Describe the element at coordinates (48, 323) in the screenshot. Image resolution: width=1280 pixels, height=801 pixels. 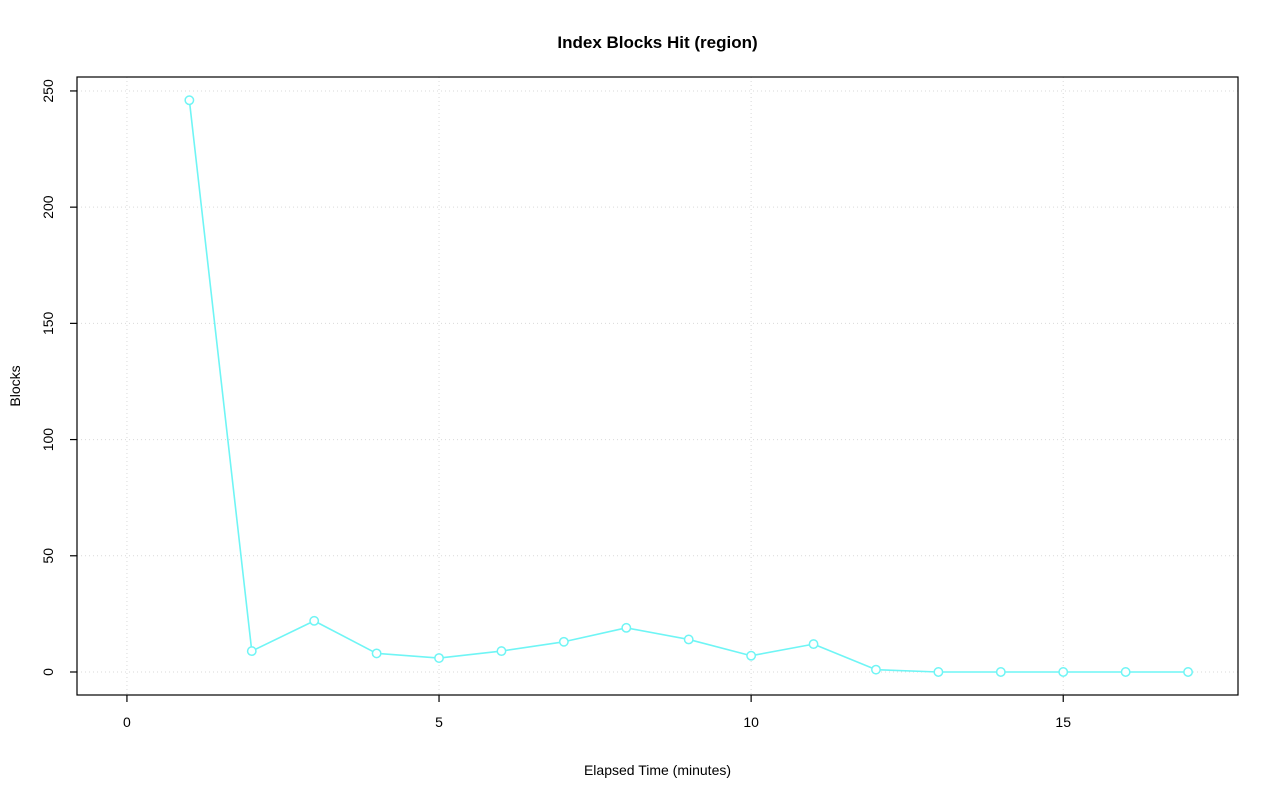
I see `y-tick-label: 150` at that location.